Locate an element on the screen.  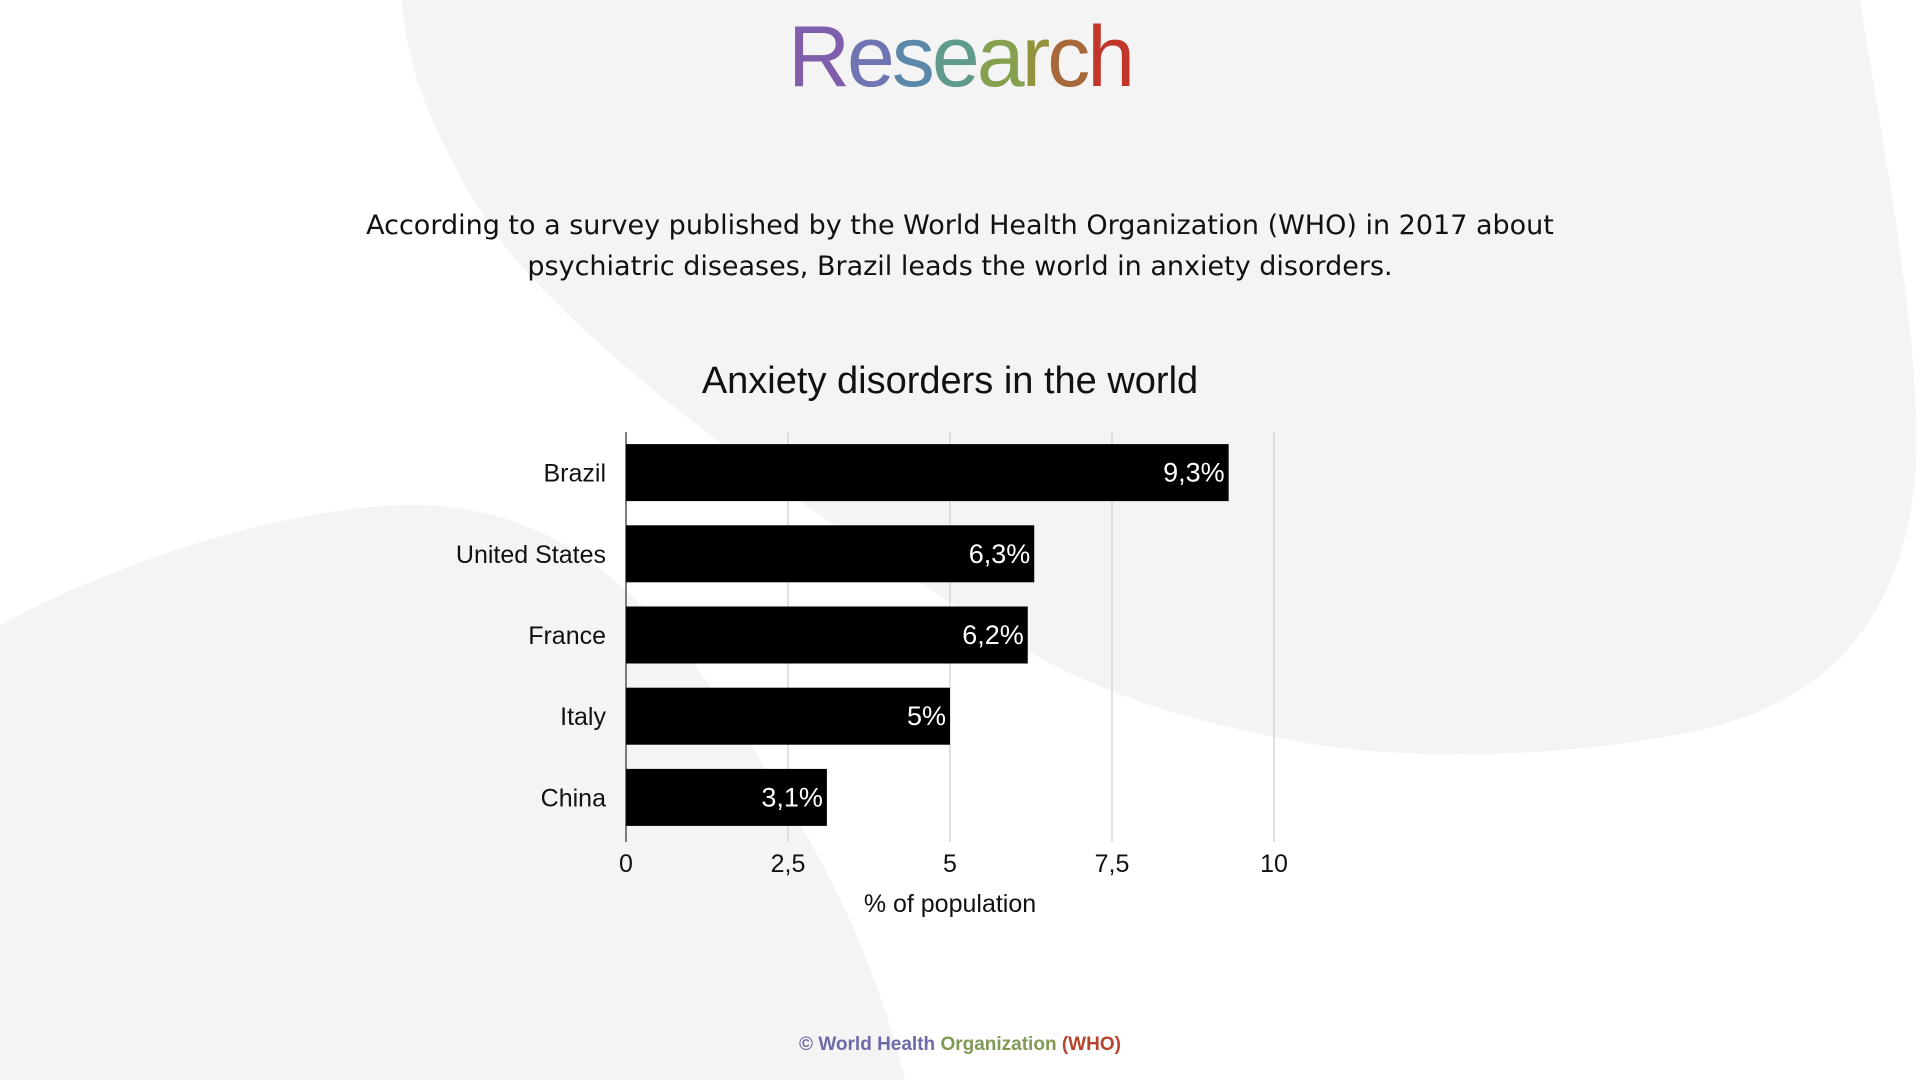
bar-value-label: 3,1% is located at coordinates (792, 797).